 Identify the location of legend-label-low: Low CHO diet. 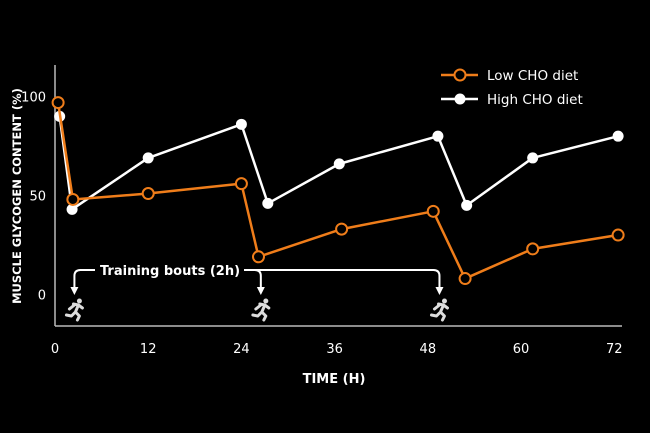
(532, 76).